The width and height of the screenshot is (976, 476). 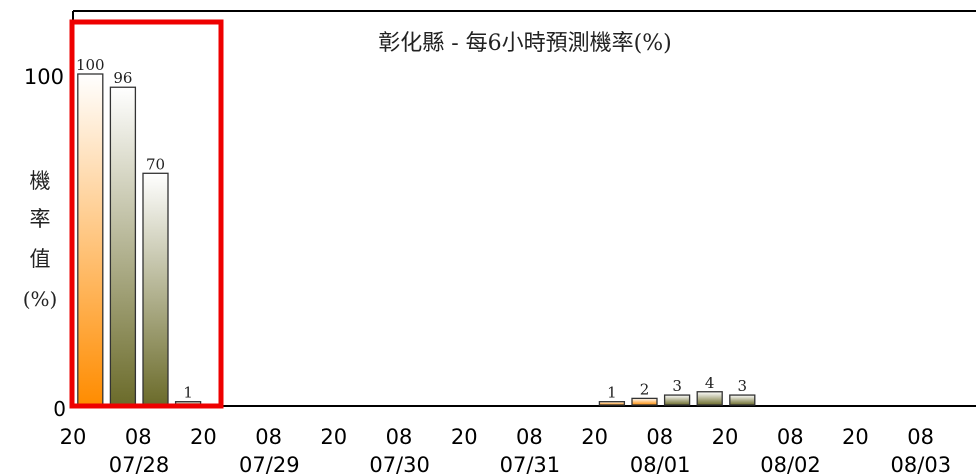 I want to click on bar-value-label-6: 3, so click(x=677, y=386).